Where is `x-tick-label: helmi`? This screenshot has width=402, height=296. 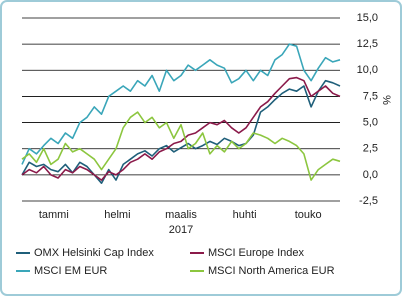 x-tick-label: helmi is located at coordinates (117, 215).